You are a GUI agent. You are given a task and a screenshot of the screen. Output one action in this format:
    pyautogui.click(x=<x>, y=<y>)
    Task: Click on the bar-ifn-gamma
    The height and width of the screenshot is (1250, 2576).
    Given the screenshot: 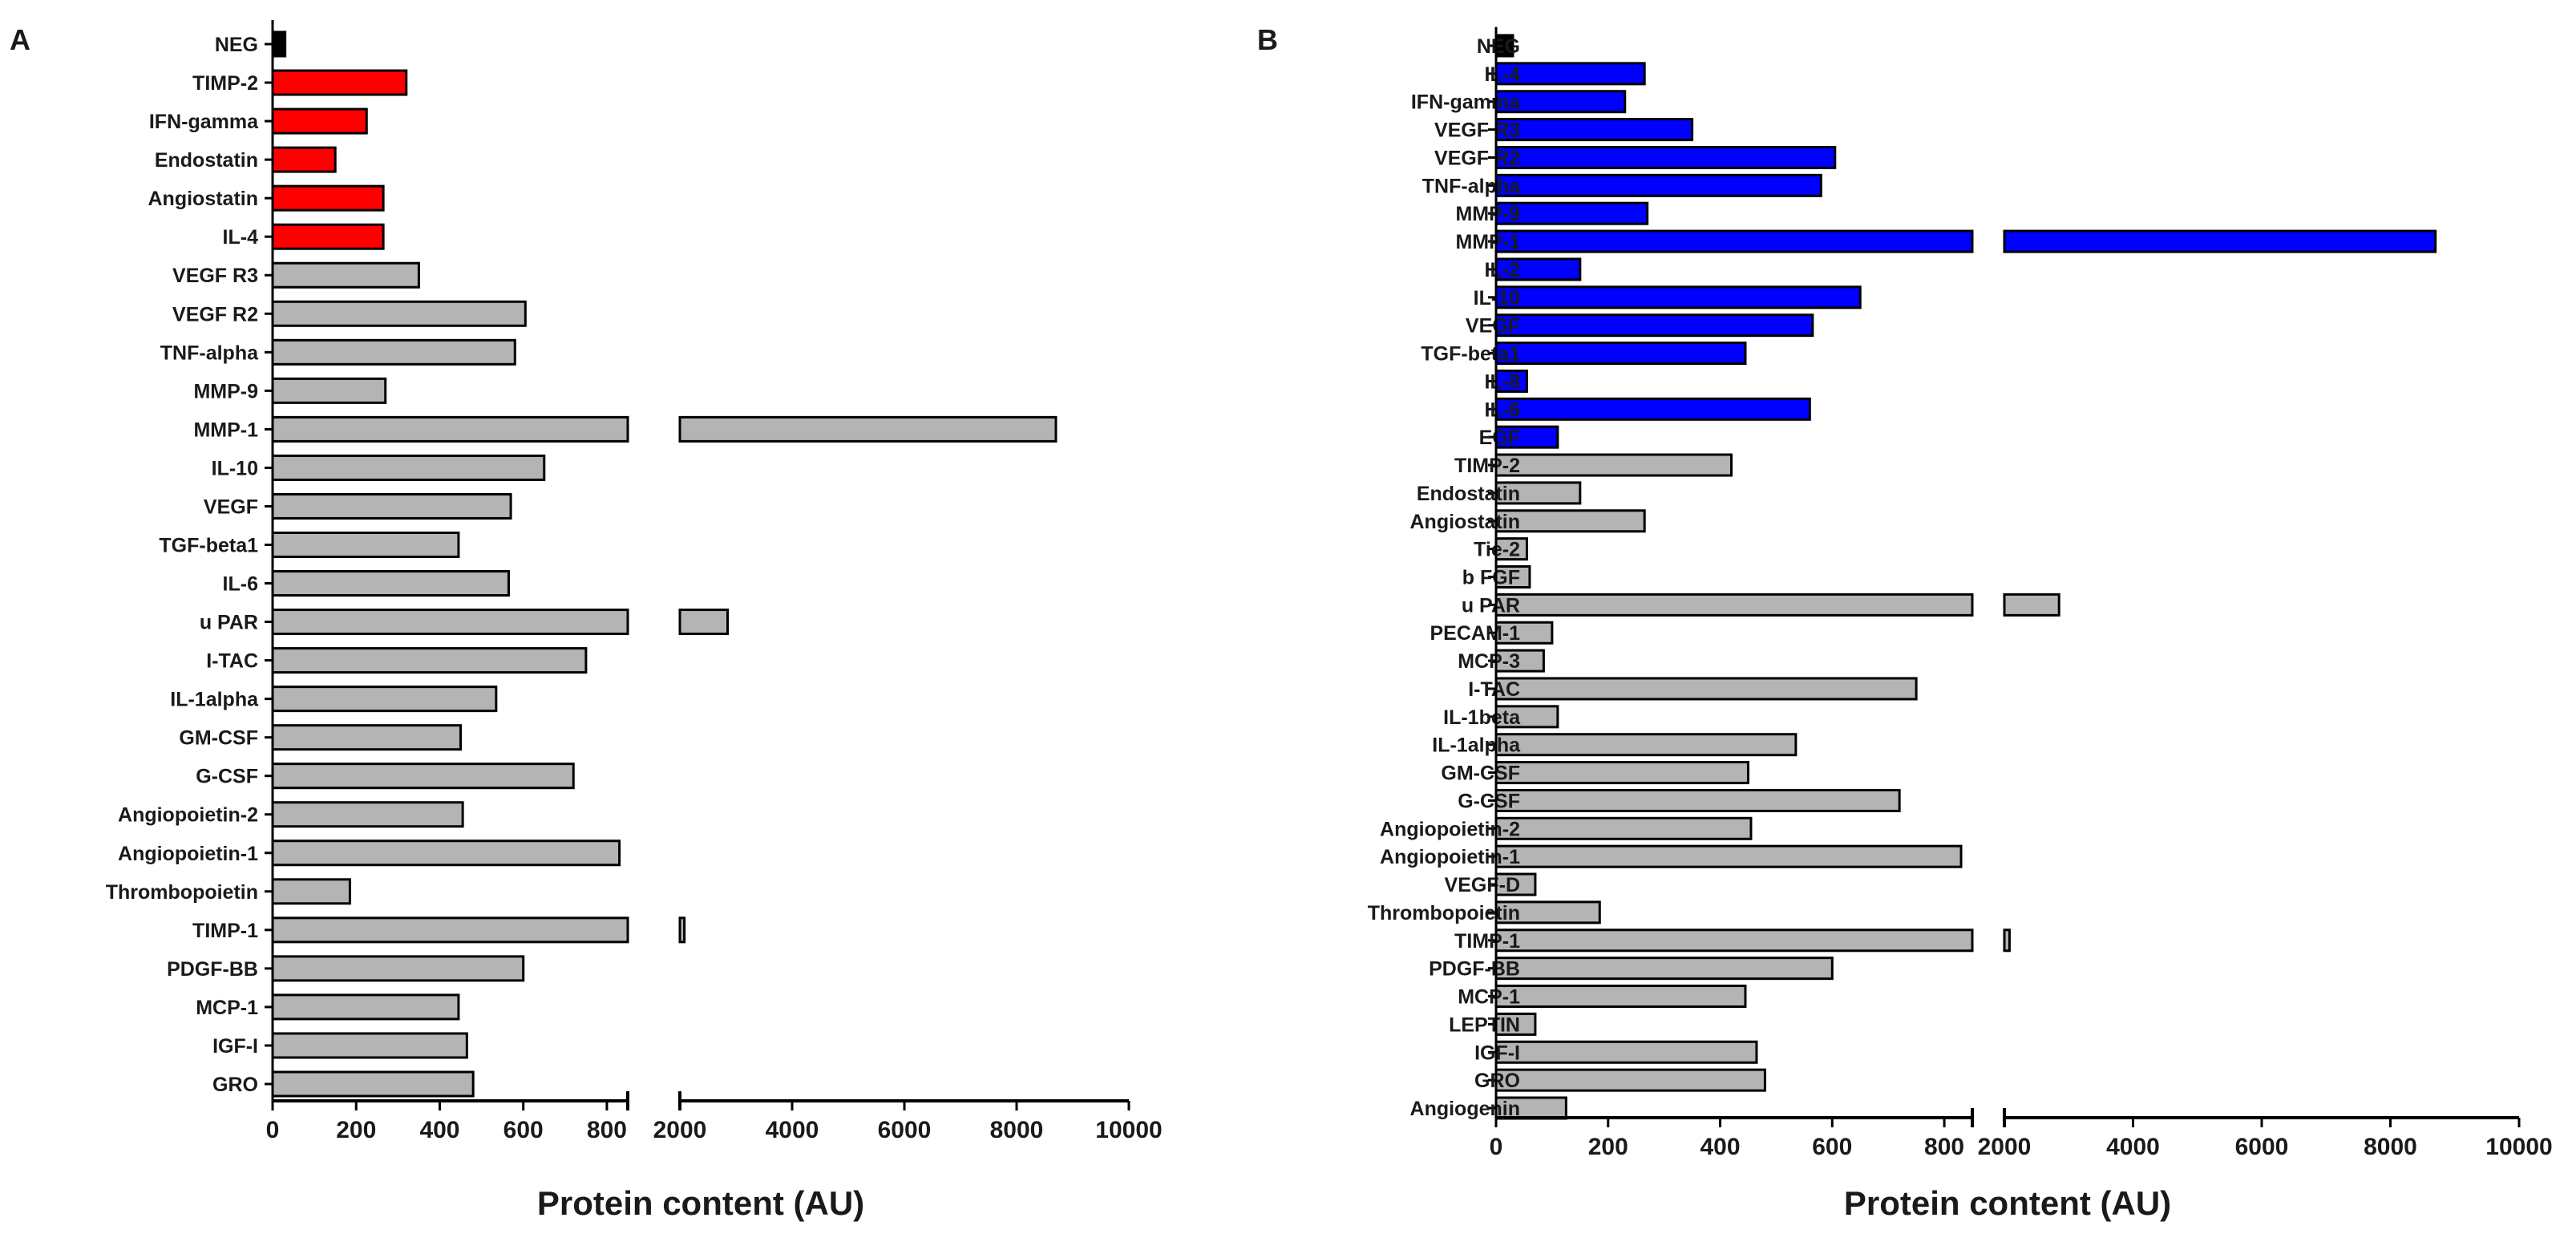 What is the action you would take?
    pyautogui.click(x=319, y=121)
    